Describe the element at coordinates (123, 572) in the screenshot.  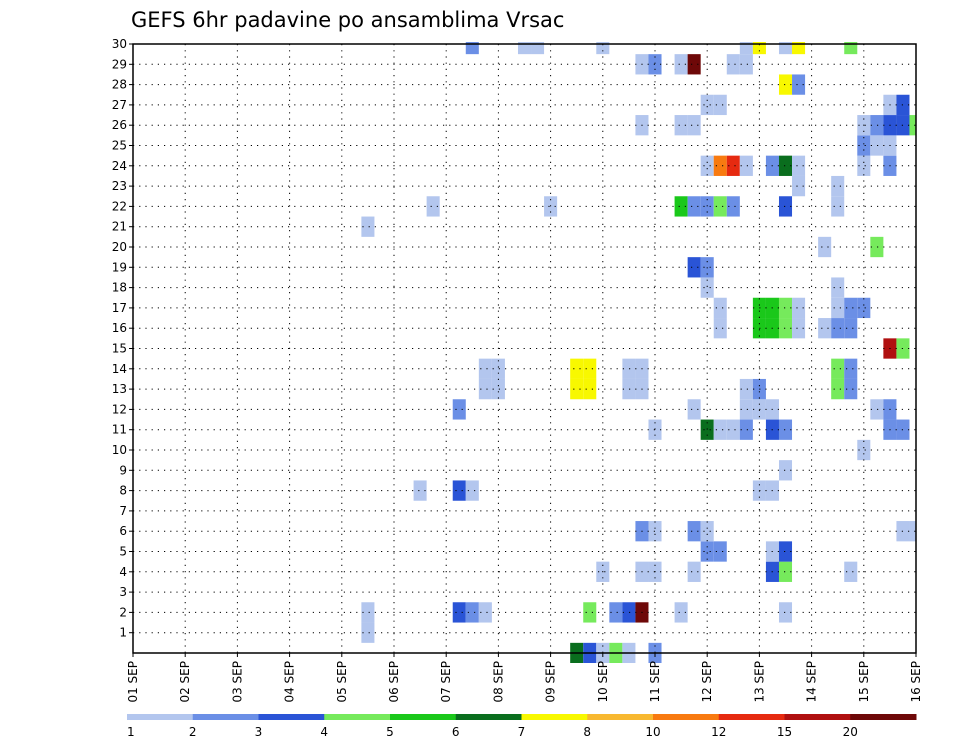
I see `y-tick-label: 4` at that location.